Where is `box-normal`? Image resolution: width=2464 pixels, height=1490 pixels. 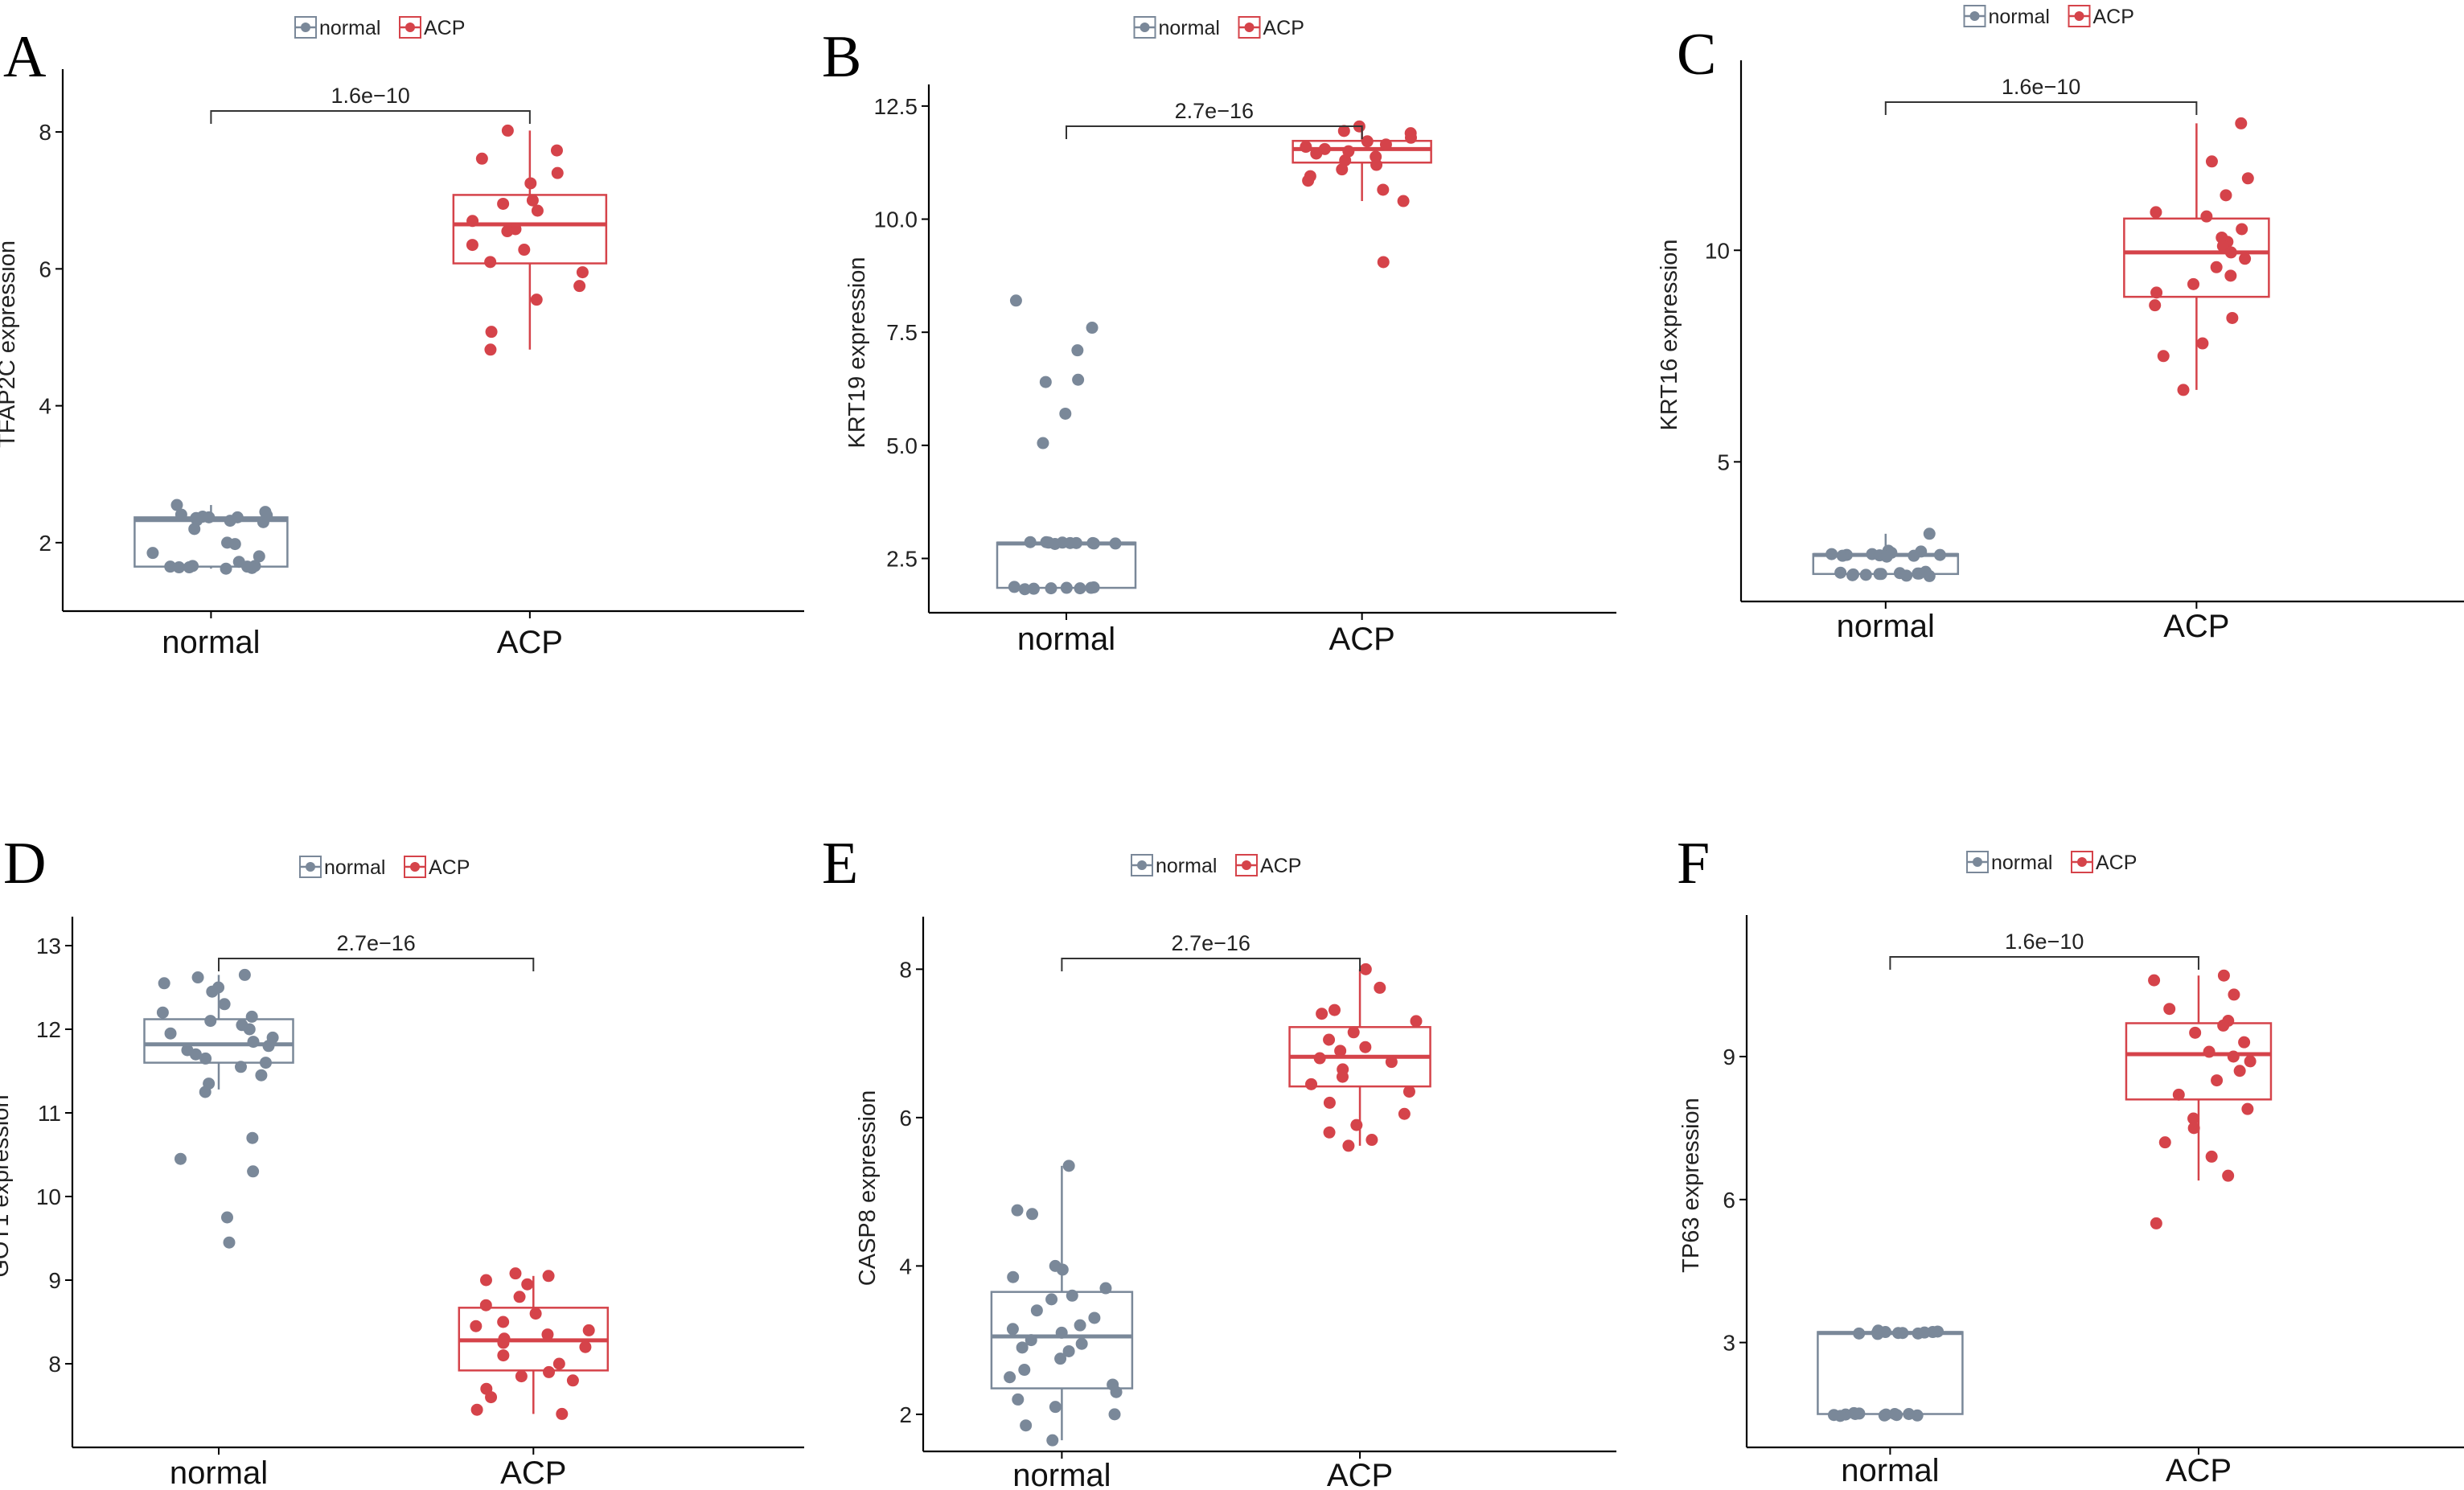 box-normal is located at coordinates (1891, 1373).